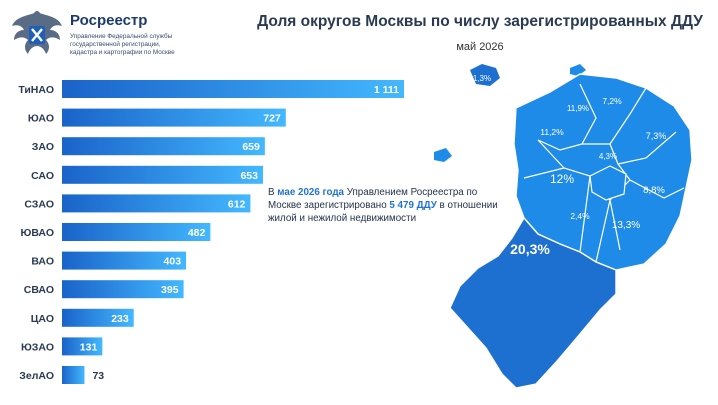  Describe the element at coordinates (37, 347) in the screenshot. I see `category-label: ЮЗАО` at that location.